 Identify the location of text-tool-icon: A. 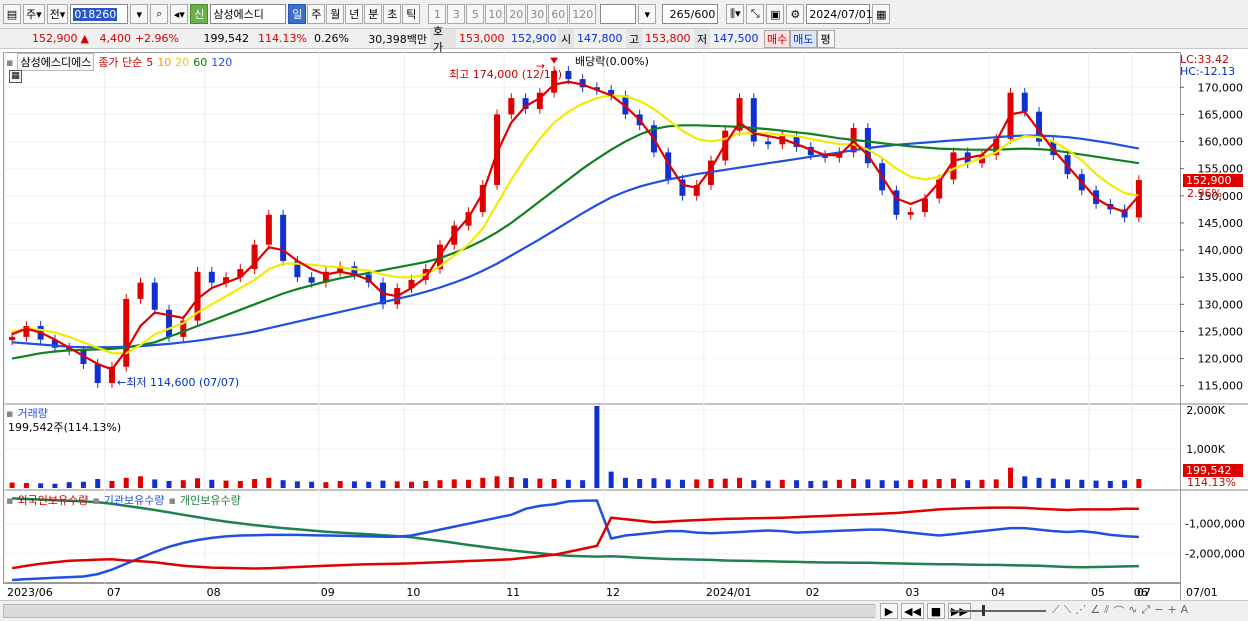
(1184, 609).